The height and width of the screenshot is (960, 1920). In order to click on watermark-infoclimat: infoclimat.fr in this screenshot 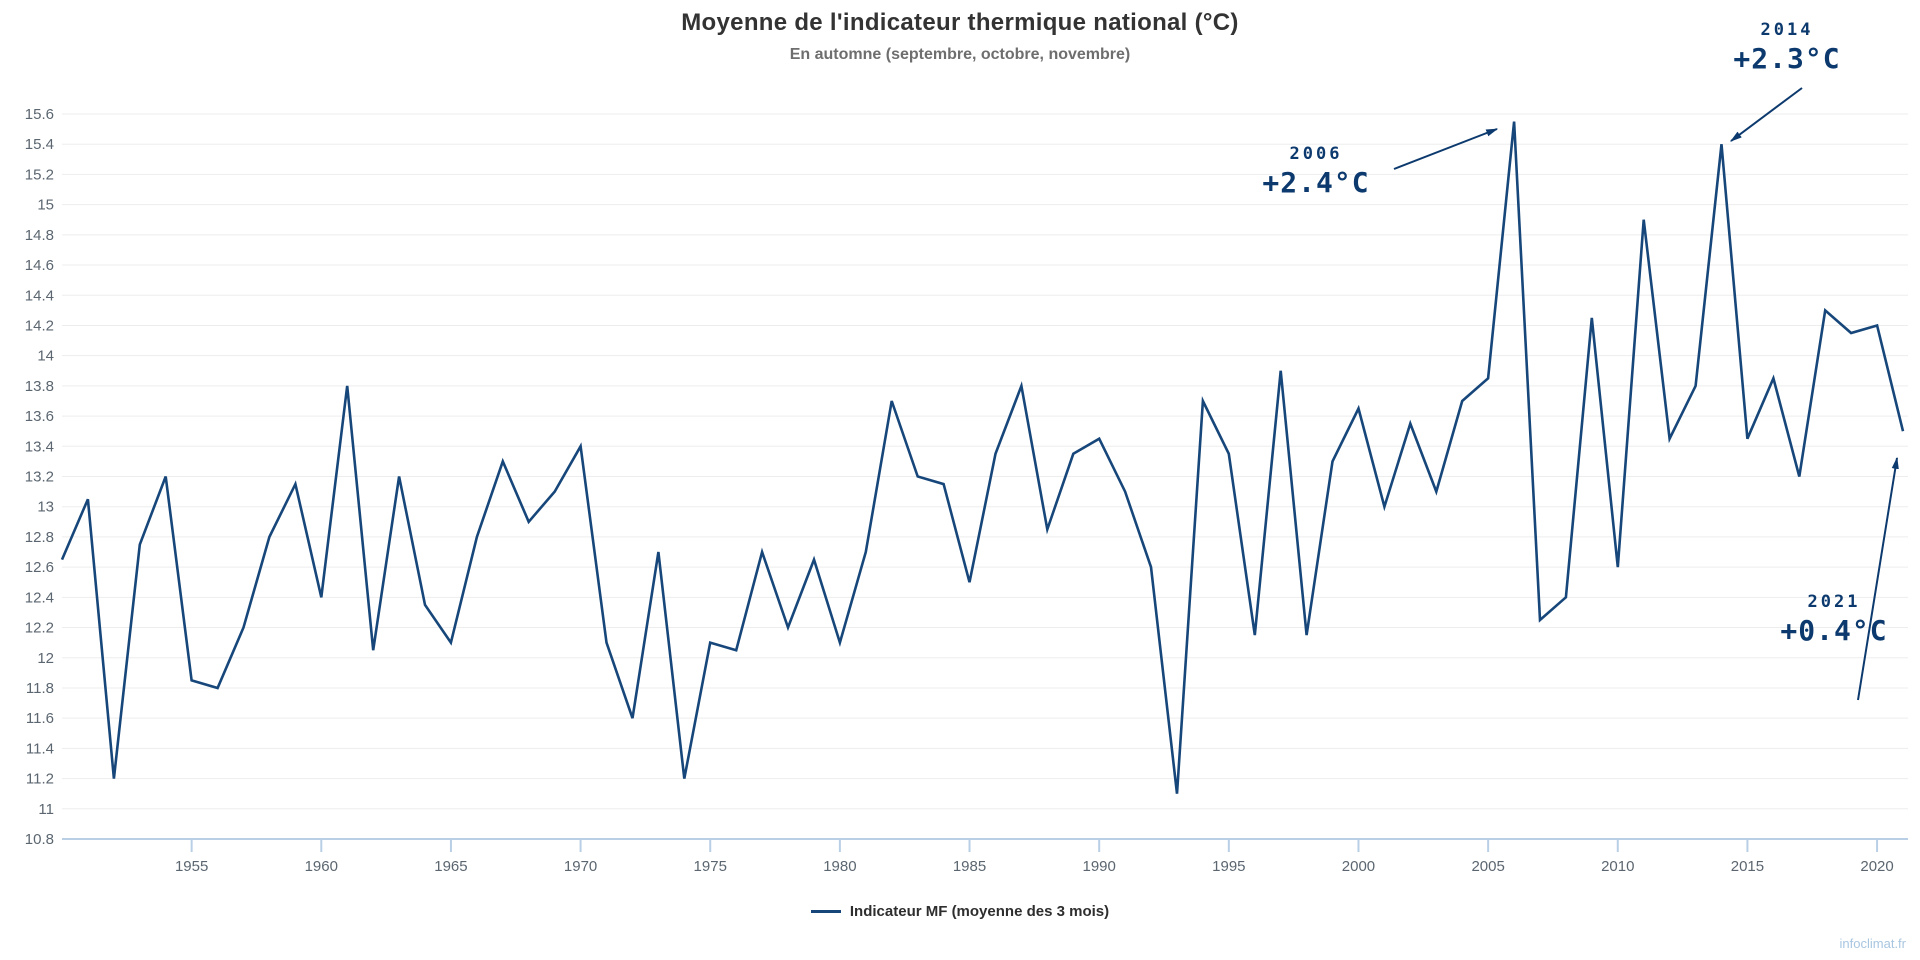, I will do `click(1872, 943)`.